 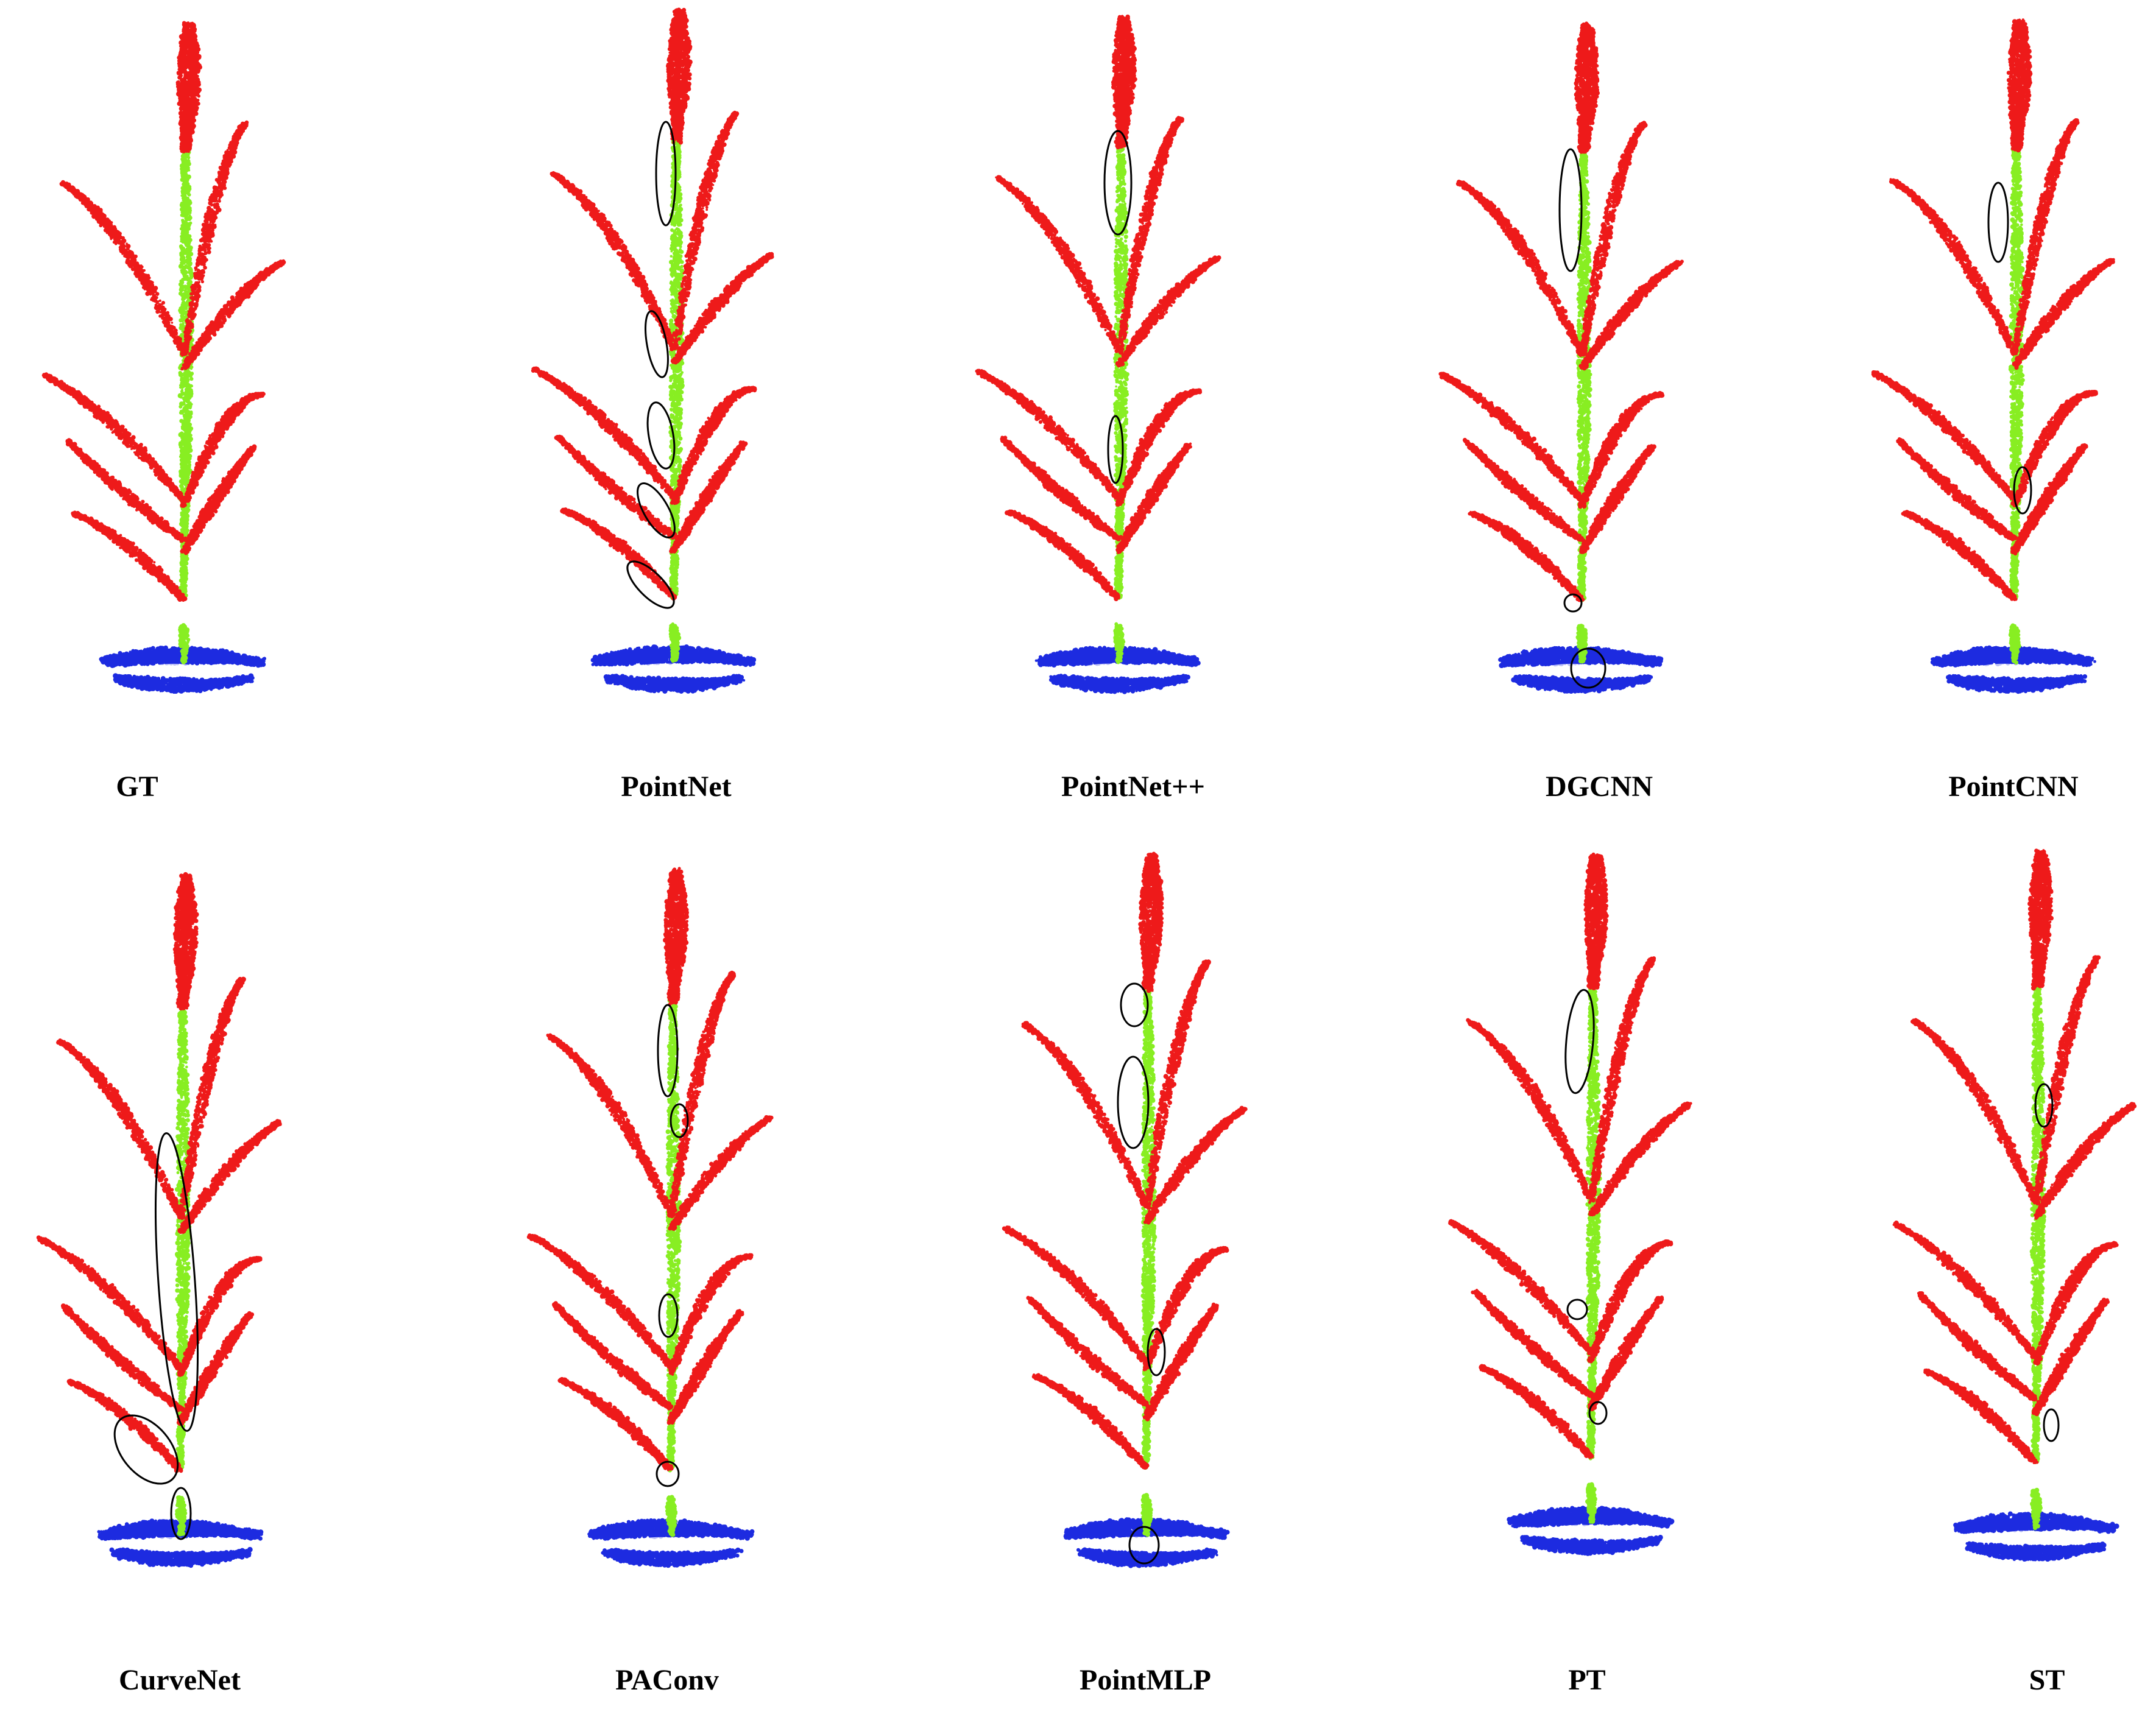 I want to click on plant-pointnet, so click(x=652, y=350).